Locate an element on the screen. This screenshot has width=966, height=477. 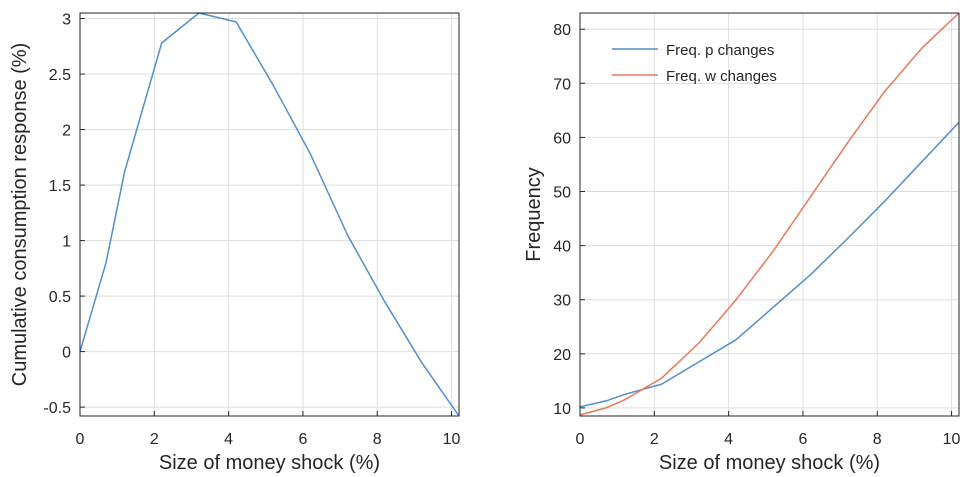
y-tick-label: -0.5 is located at coordinates (57, 408).